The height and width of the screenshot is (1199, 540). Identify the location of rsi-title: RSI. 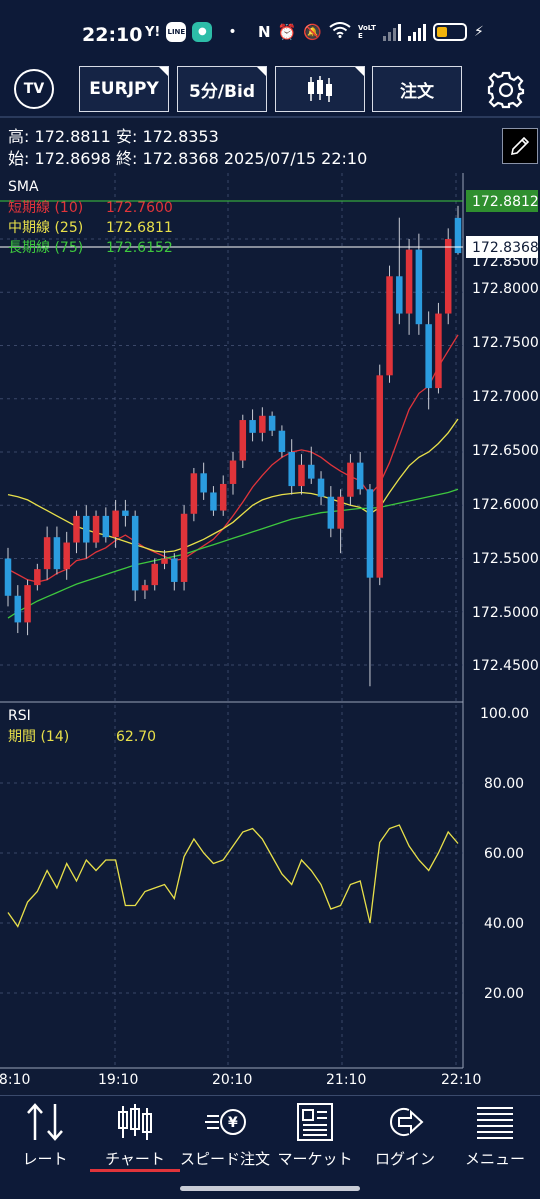
(19, 716).